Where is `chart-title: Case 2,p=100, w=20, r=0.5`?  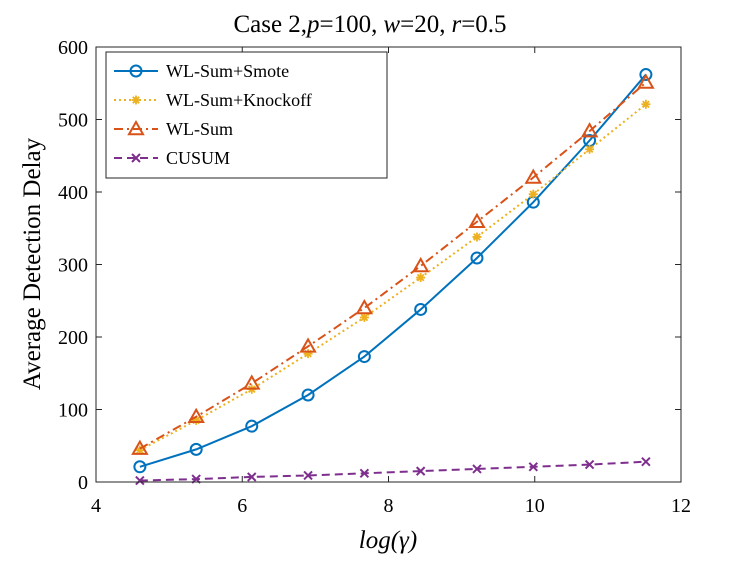 chart-title: Case 2,p=100, w=20, r=0.5 is located at coordinates (369, 24).